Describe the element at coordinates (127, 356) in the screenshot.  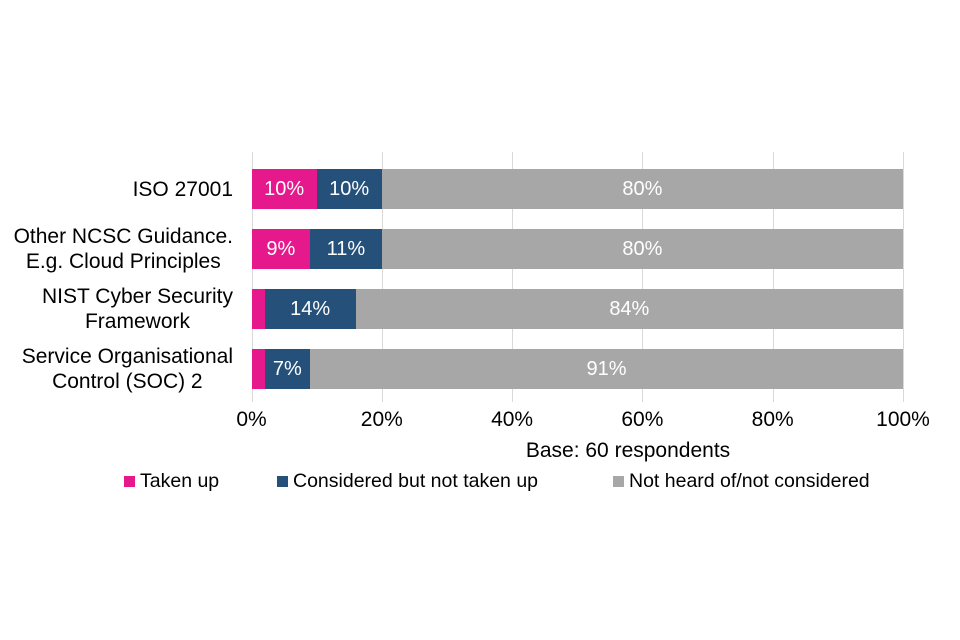
I see `category-label-line: Service Organisational` at that location.